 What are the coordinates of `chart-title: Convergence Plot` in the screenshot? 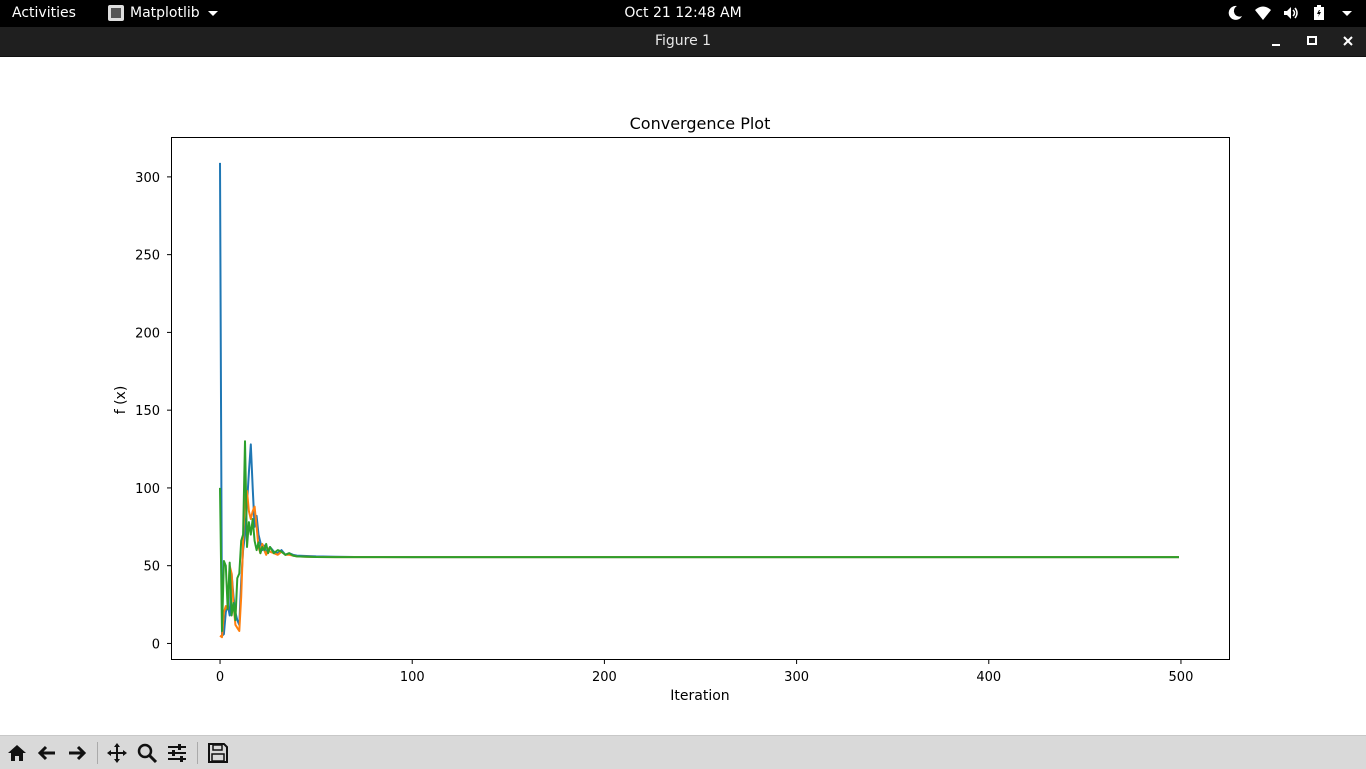 It's located at (700, 123).